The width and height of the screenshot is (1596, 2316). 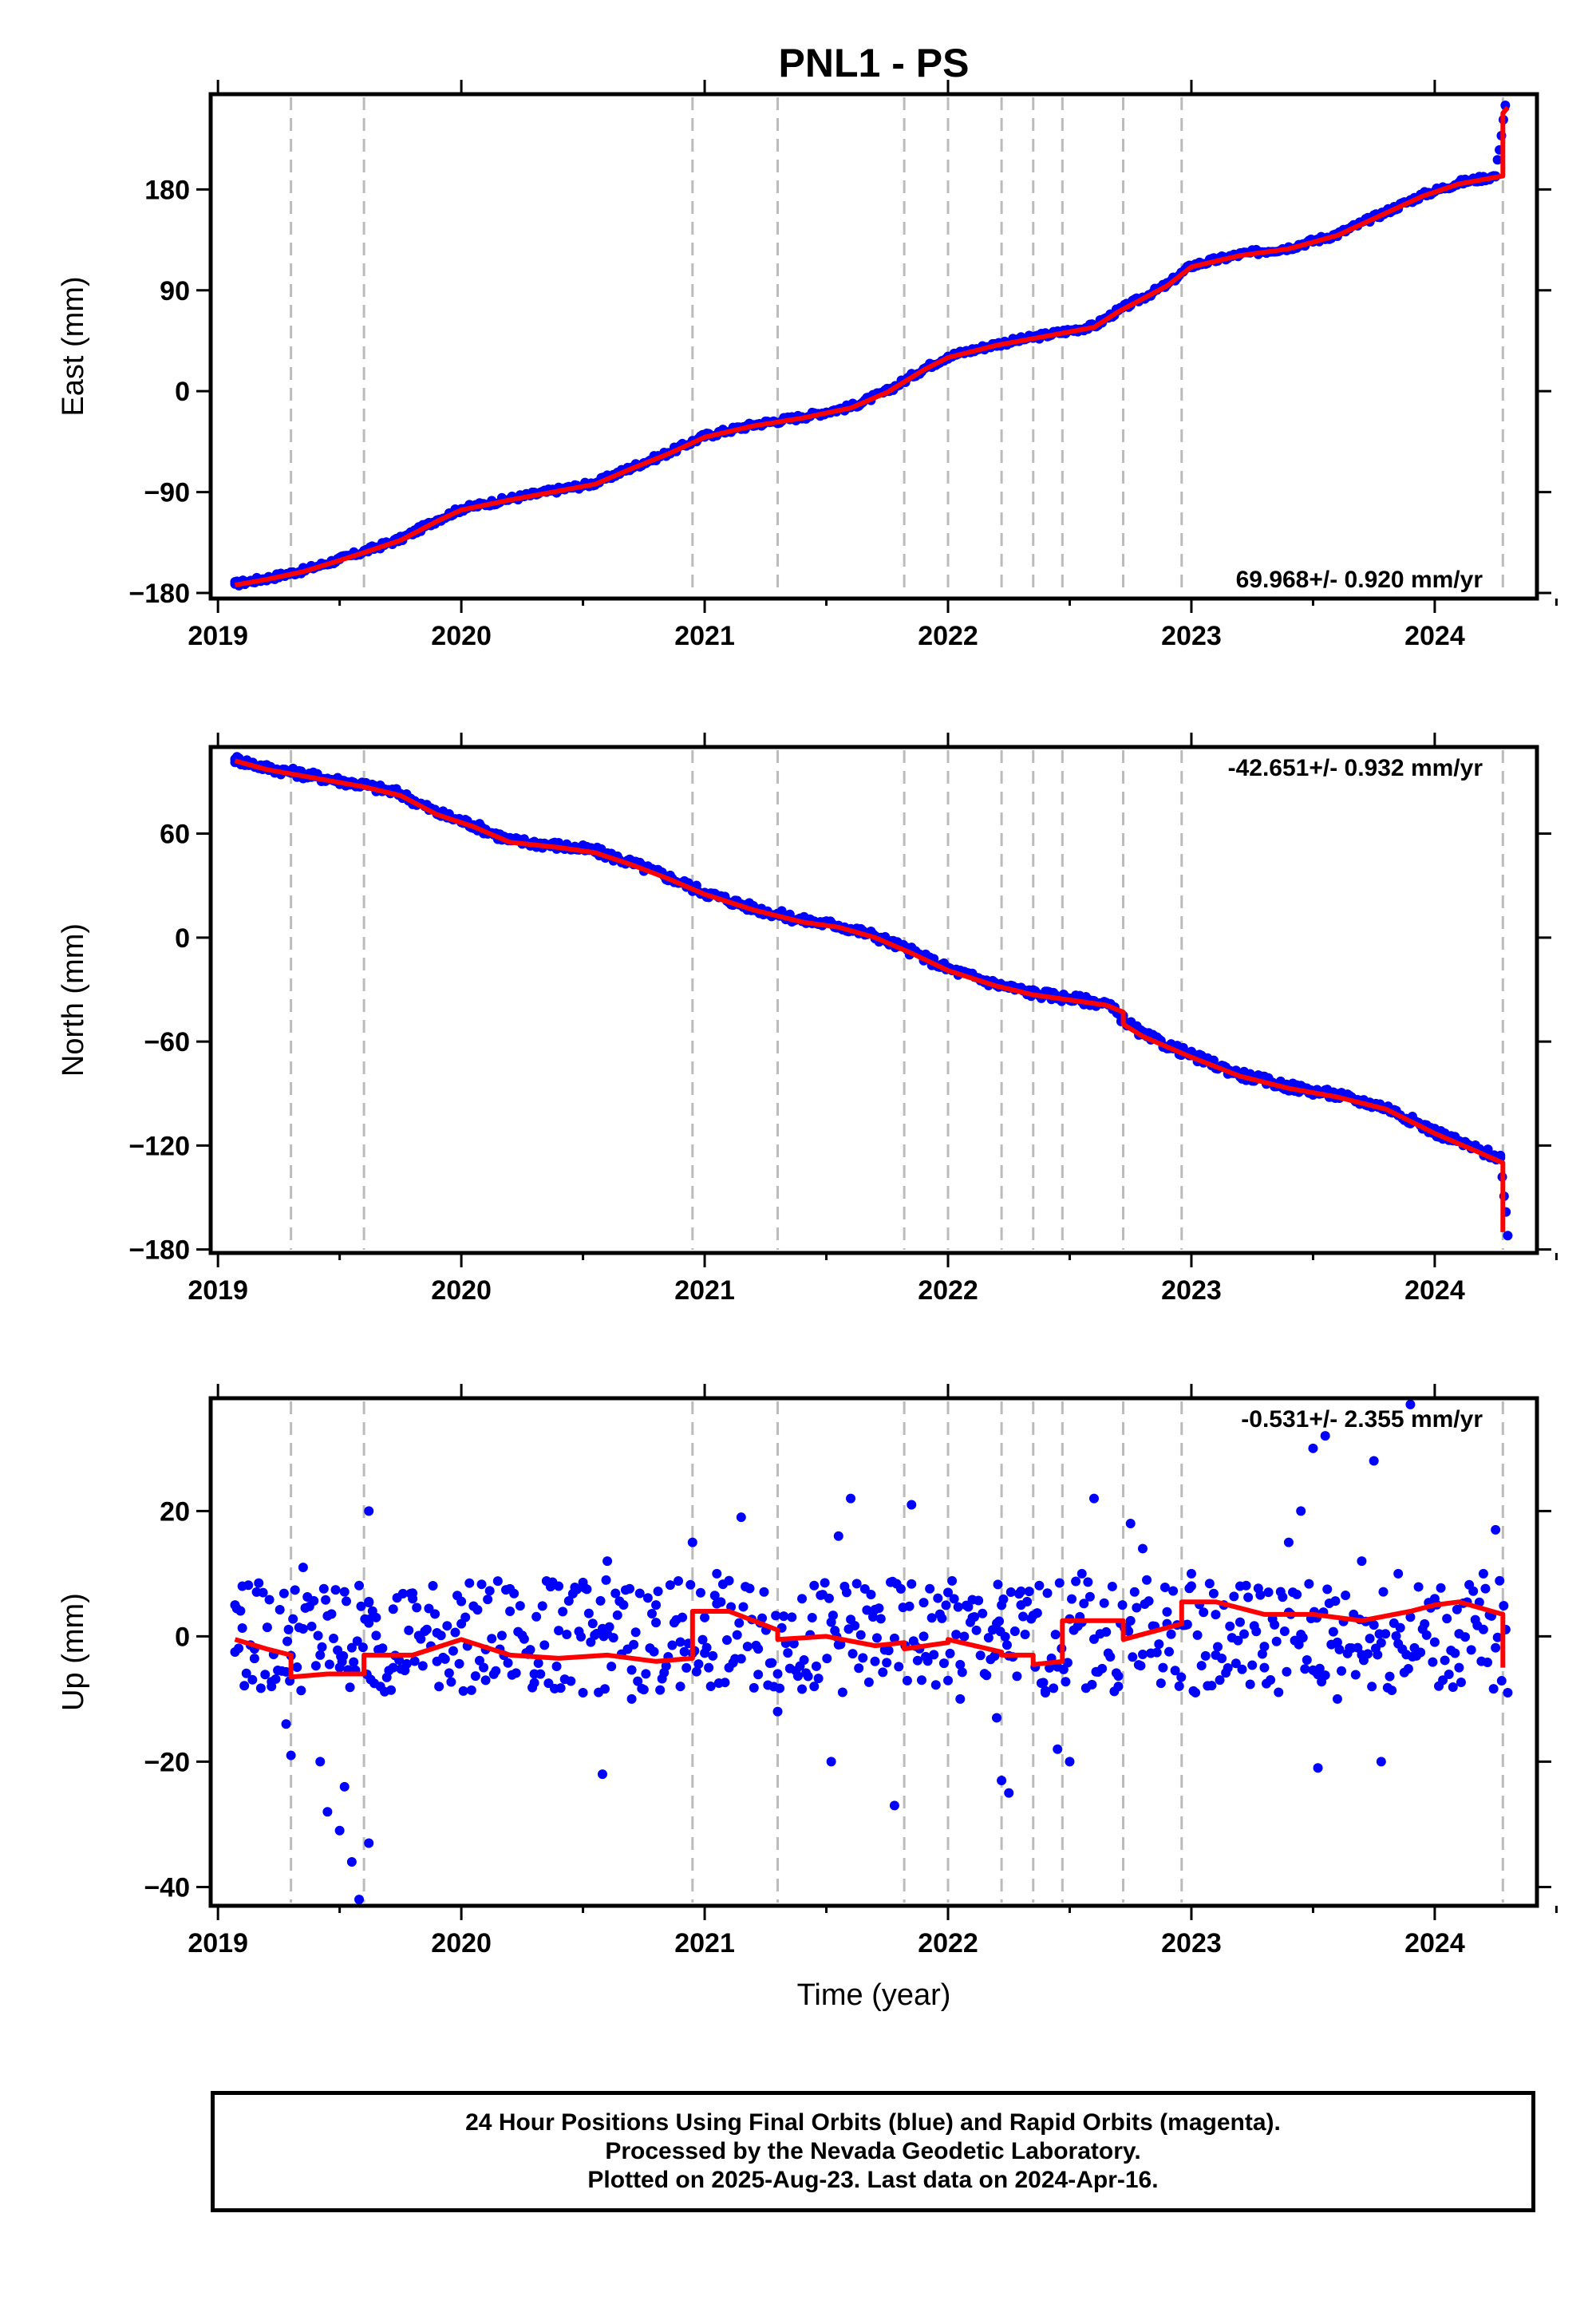 What do you see at coordinates (461, 1290) in the screenshot?
I see `x-tick-label: 2020` at bounding box center [461, 1290].